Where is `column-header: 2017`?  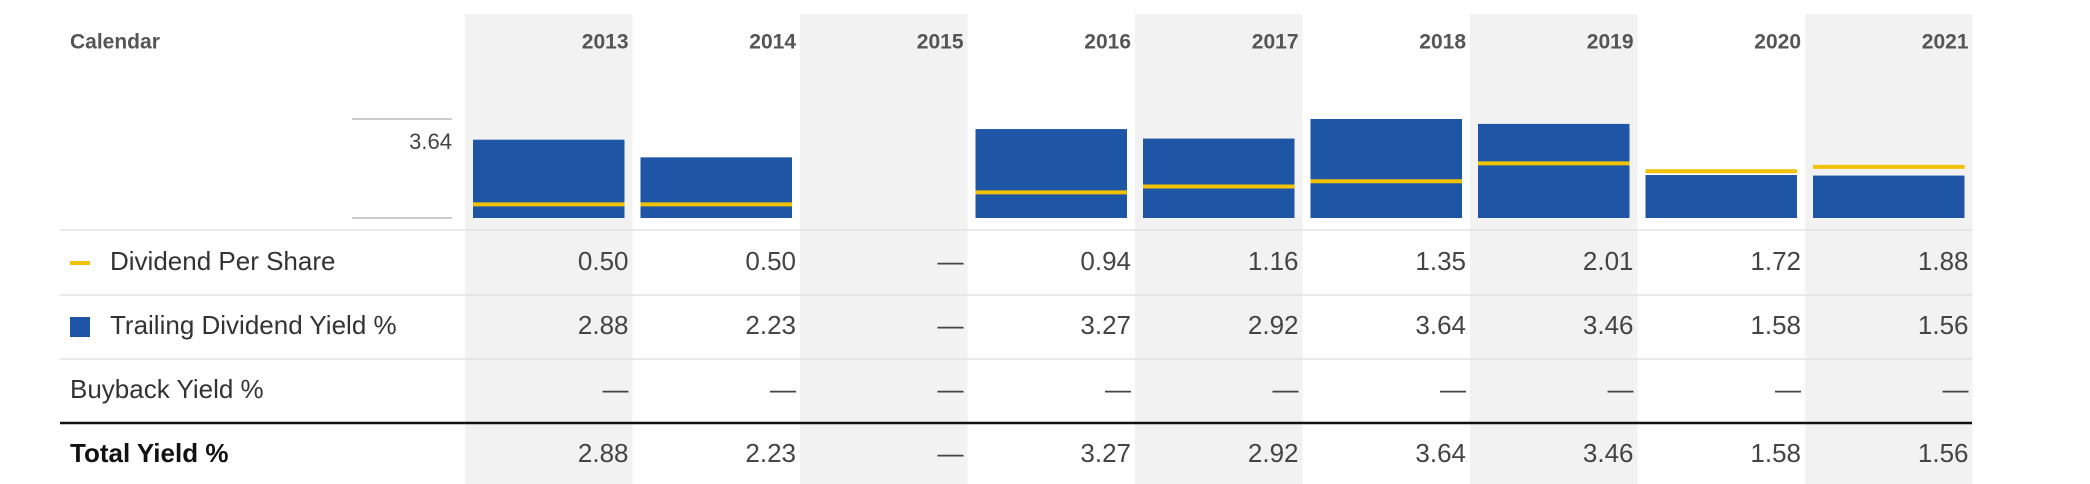 column-header: 2017 is located at coordinates (1275, 42).